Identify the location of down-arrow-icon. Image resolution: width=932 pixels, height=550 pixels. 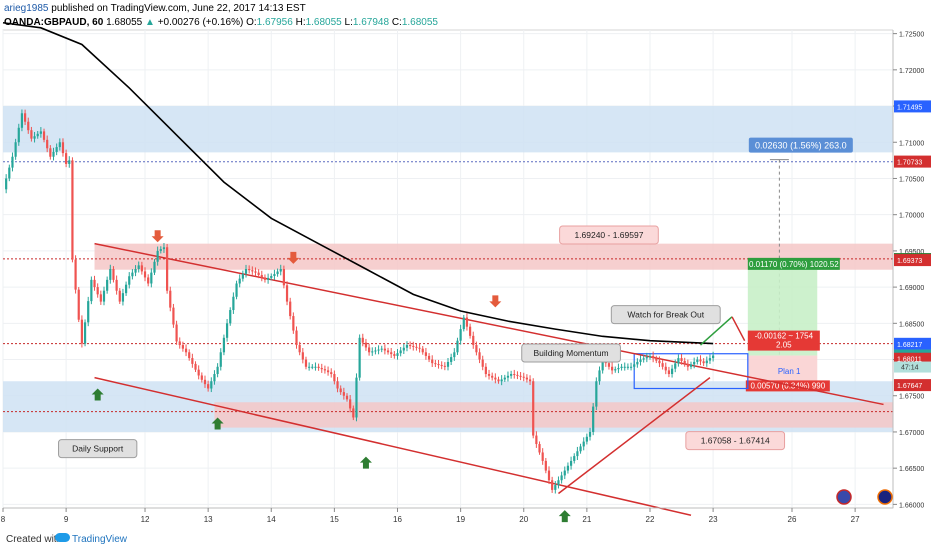
(293, 257).